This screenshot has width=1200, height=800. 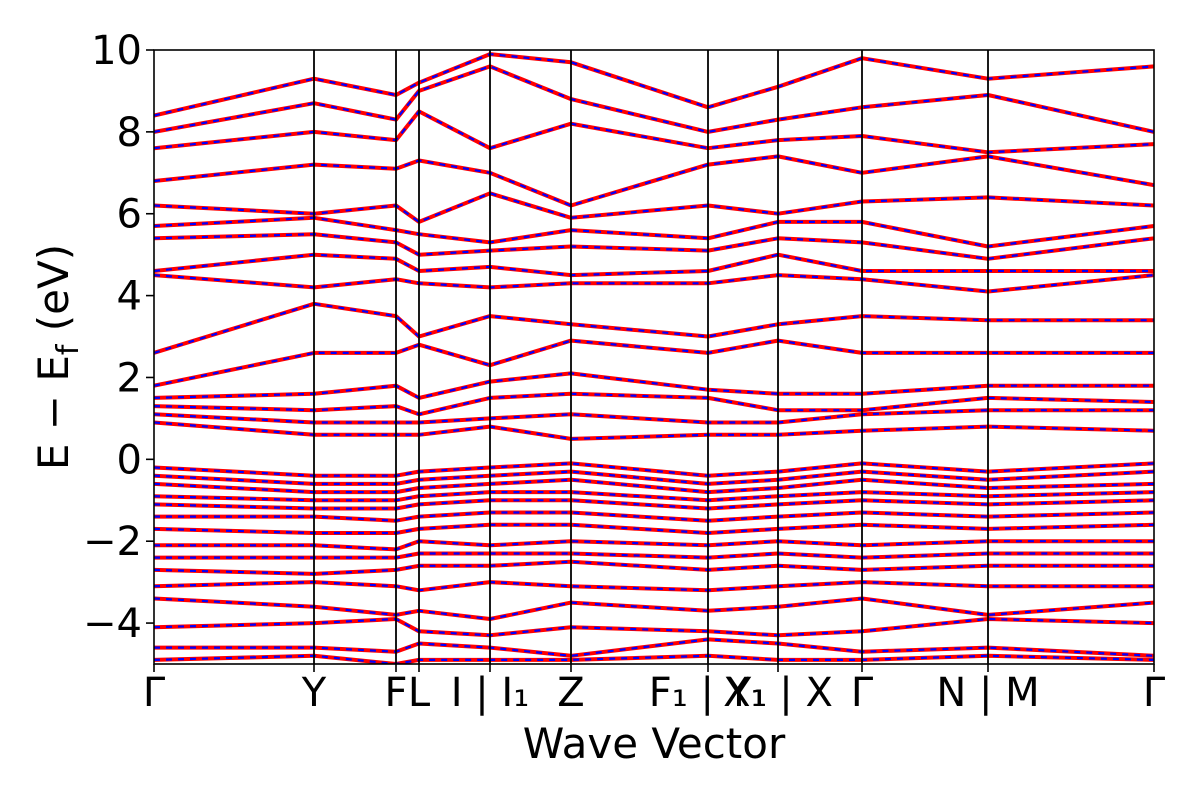 I want to click on x-axis-label: Wave Vector, so click(x=654, y=743).